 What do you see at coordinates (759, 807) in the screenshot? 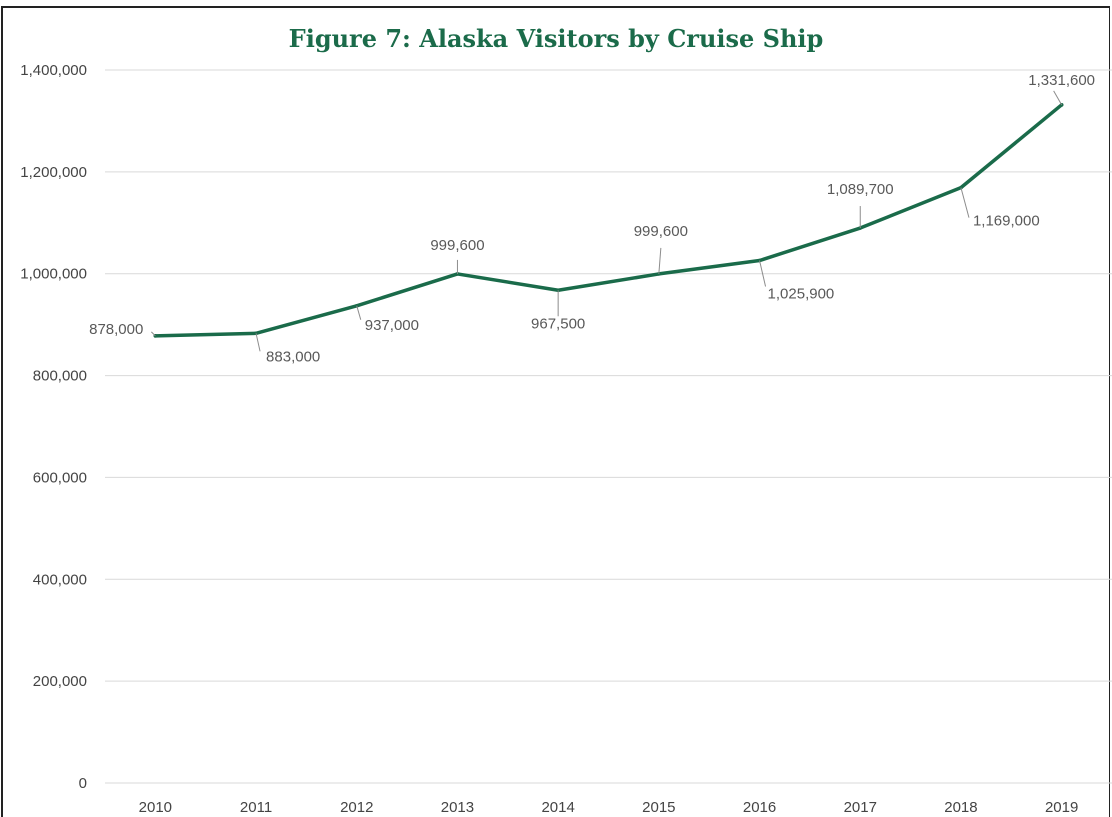
I see `x-tick-label: 2016` at bounding box center [759, 807].